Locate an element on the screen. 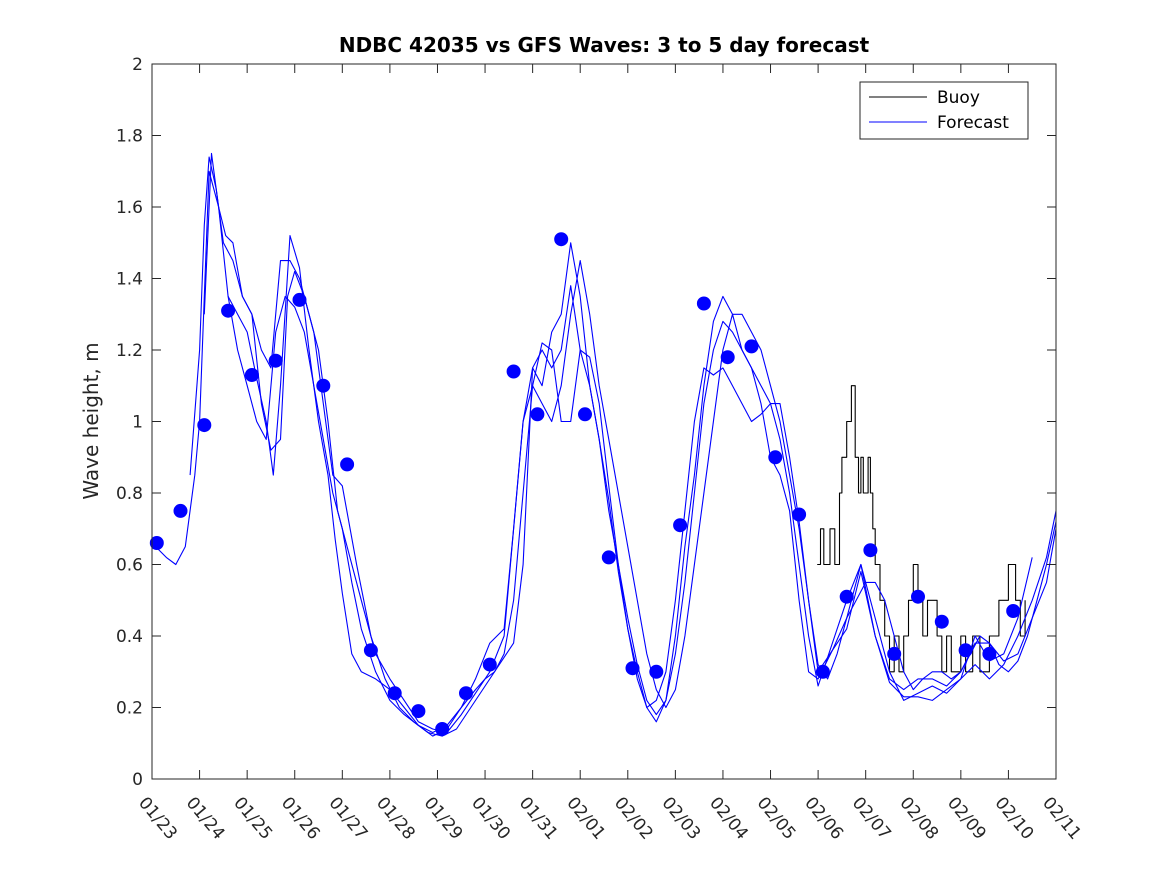  y-tick-label: 2 is located at coordinates (137, 65).